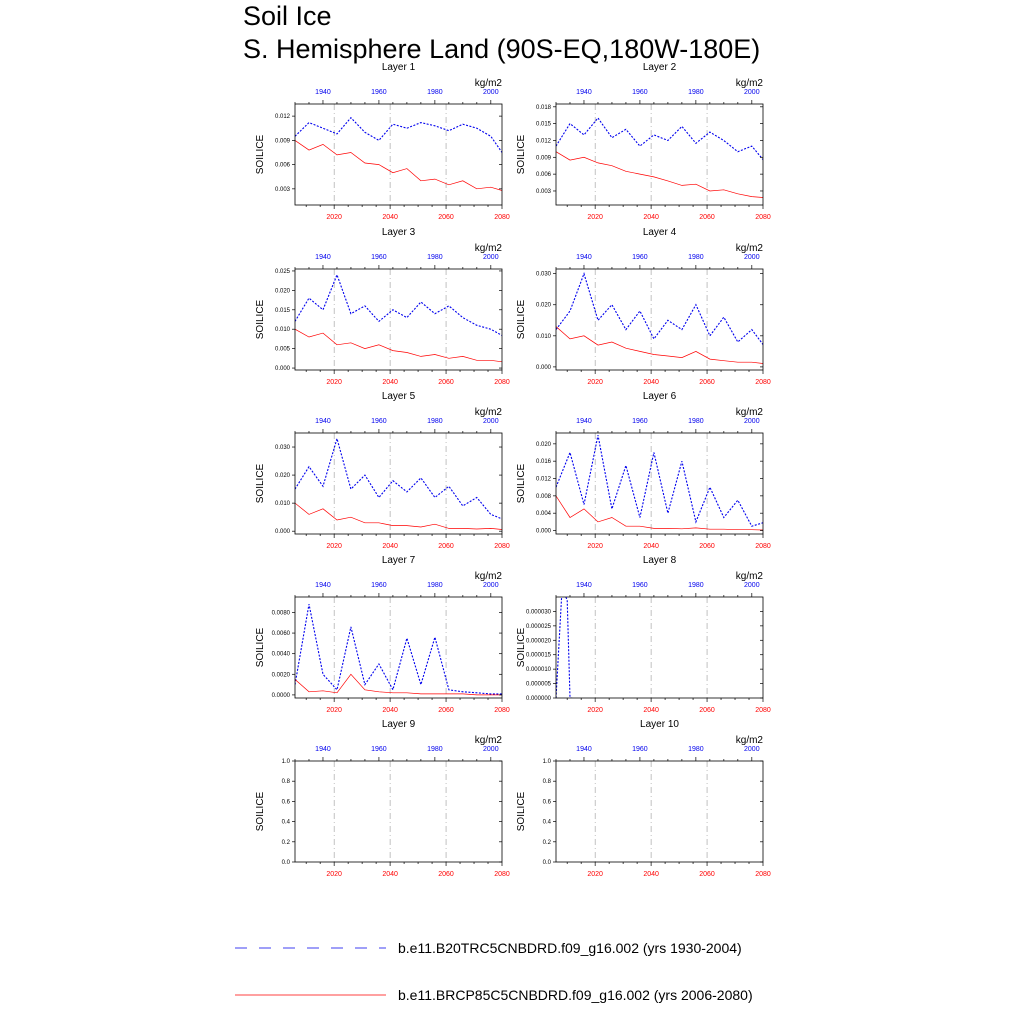 Image resolution: width=1024 pixels, height=1024 pixels. What do you see at coordinates (281, 655) in the screenshot?
I see `layer-7-y-tick-label: 0.0040` at bounding box center [281, 655].